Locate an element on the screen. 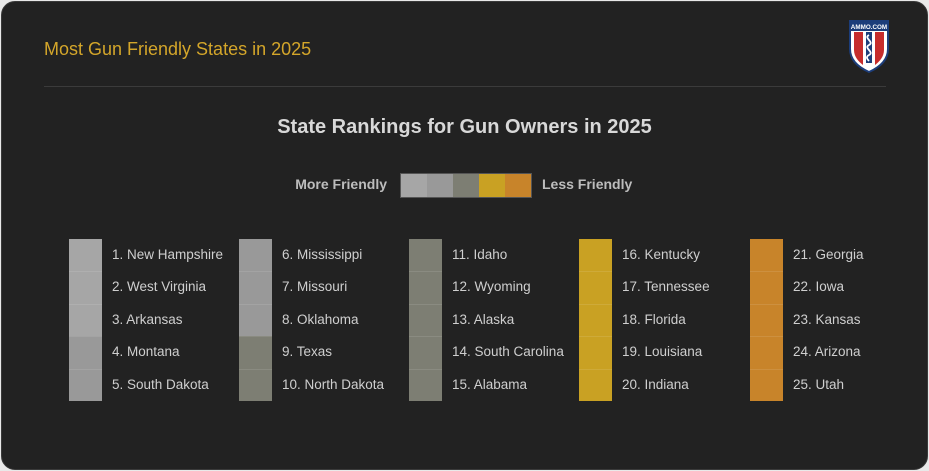 This screenshot has width=929, height=471. ranking-row: 15. Alabama is located at coordinates (494, 384).